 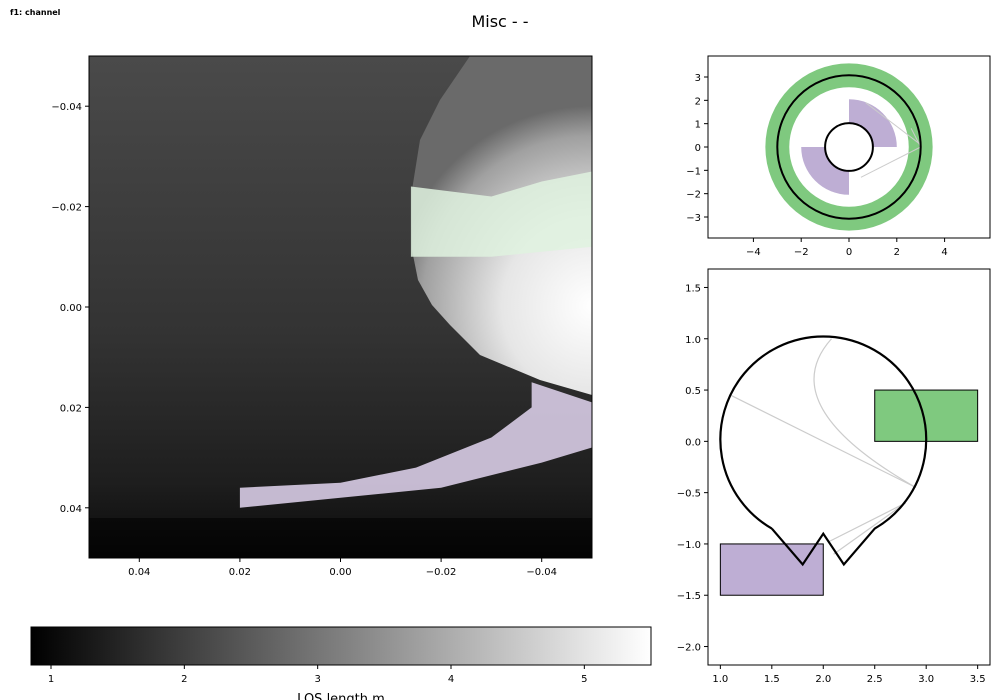 I want to click on colorbar: 1 2 3 4 5 LOS length m, so click(x=341, y=663).